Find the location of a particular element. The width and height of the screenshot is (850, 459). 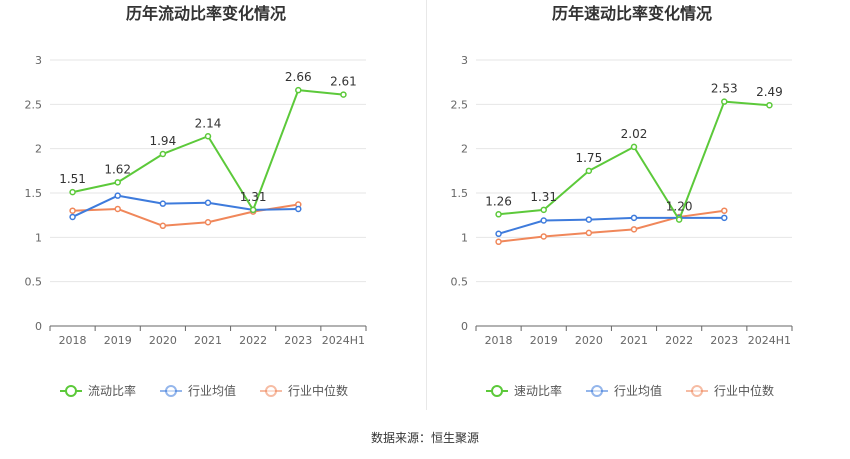

data-label: 1.20 is located at coordinates (679, 207).